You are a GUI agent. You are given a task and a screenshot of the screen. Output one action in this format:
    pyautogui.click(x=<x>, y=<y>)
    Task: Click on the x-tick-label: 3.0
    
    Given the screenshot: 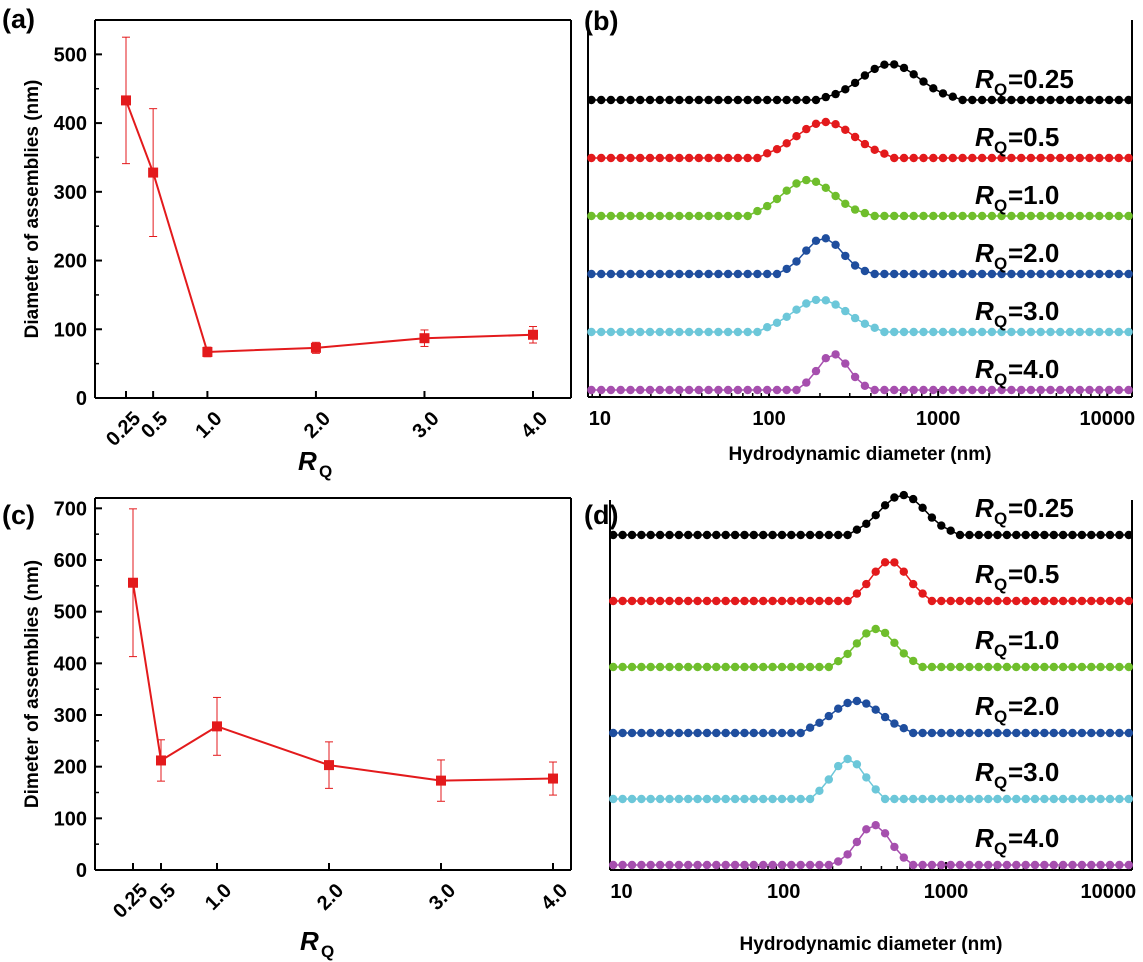 What is the action you would take?
    pyautogui.click(x=442, y=897)
    